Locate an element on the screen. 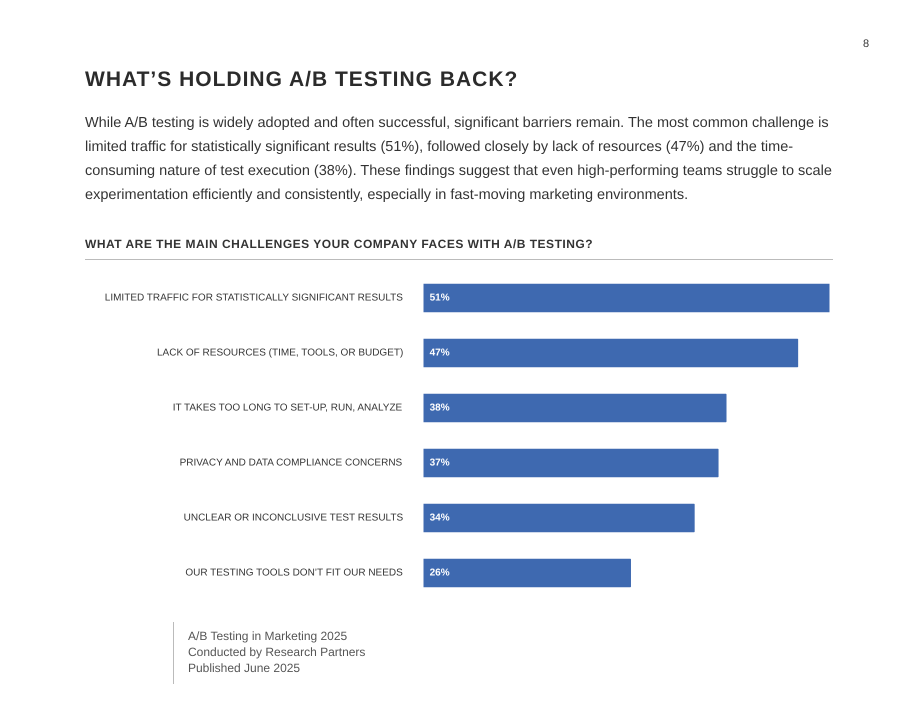 This screenshot has width=920, height=711. y-tick-label: LIMITED TRAFFIC FOR STATISTICALLY SIGNIFICANT RESULTS is located at coordinates (254, 298).